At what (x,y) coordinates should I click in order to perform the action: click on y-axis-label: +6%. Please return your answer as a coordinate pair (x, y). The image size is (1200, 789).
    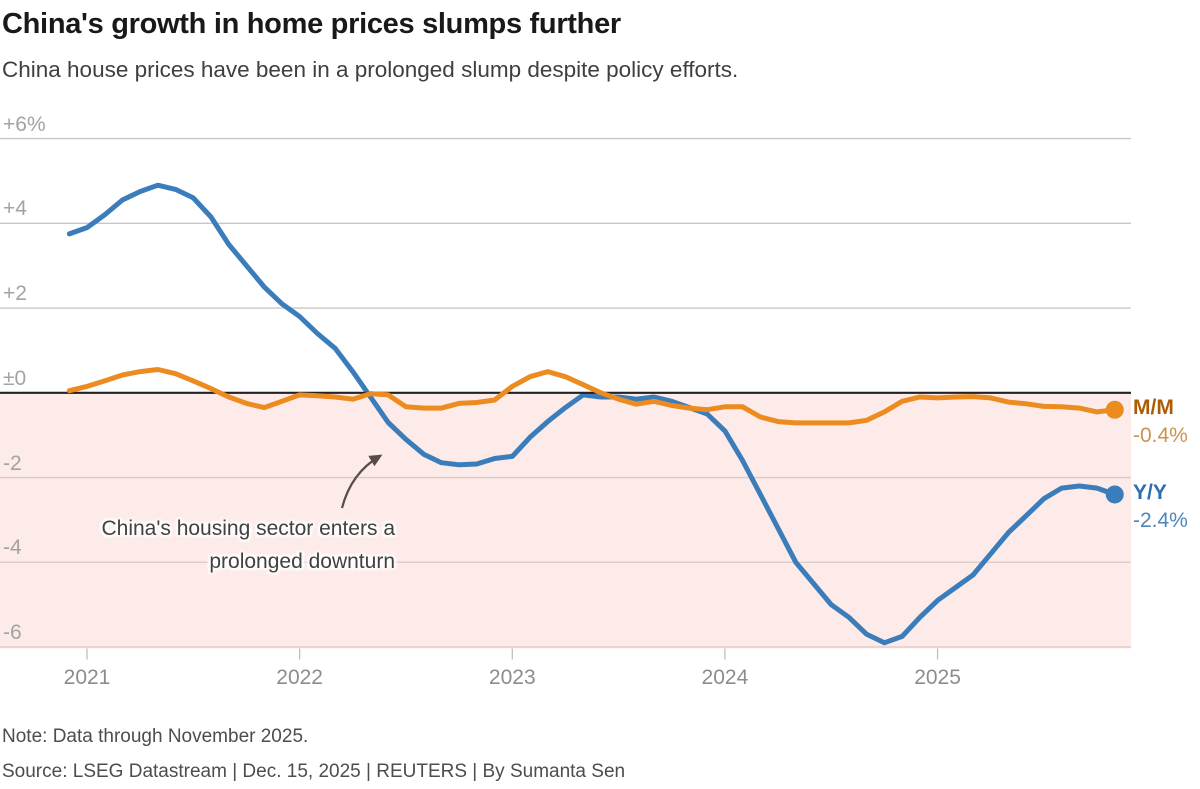
    Looking at the image, I should click on (24, 124).